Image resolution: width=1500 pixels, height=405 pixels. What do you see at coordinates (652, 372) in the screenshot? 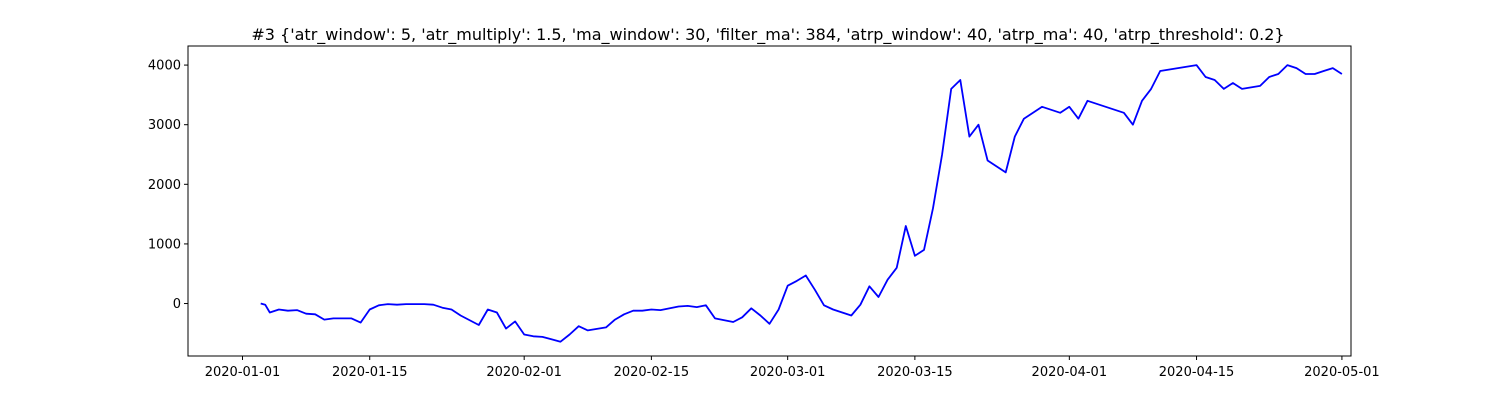
I see `x-tick-label: 2020-02-15` at bounding box center [652, 372].